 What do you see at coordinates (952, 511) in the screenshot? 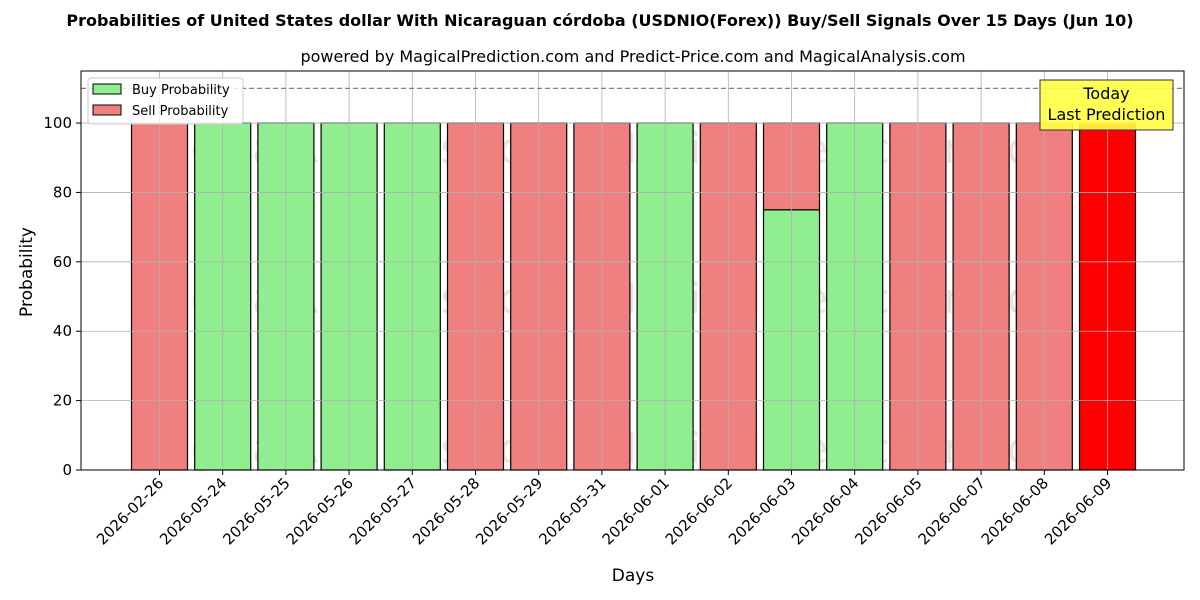
I see `x-tick-label: 2026-06-07` at bounding box center [952, 511].